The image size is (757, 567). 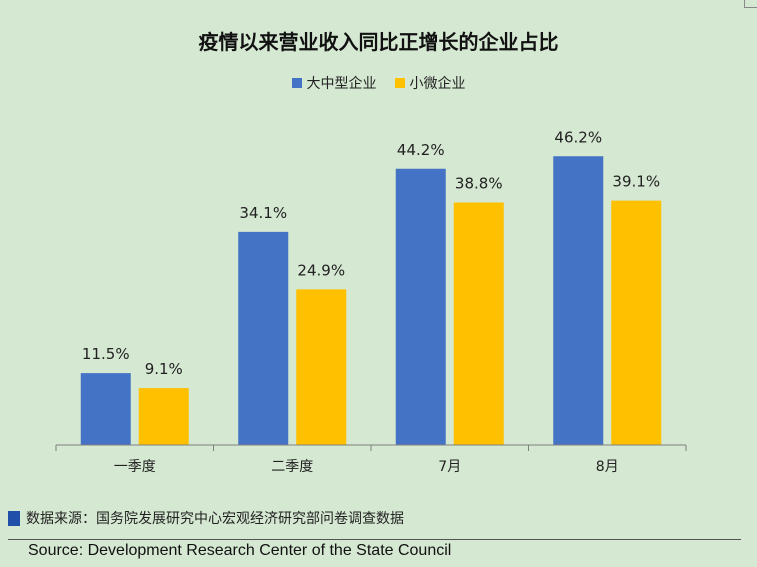 I want to click on note-marker-icon, so click(x=14, y=518).